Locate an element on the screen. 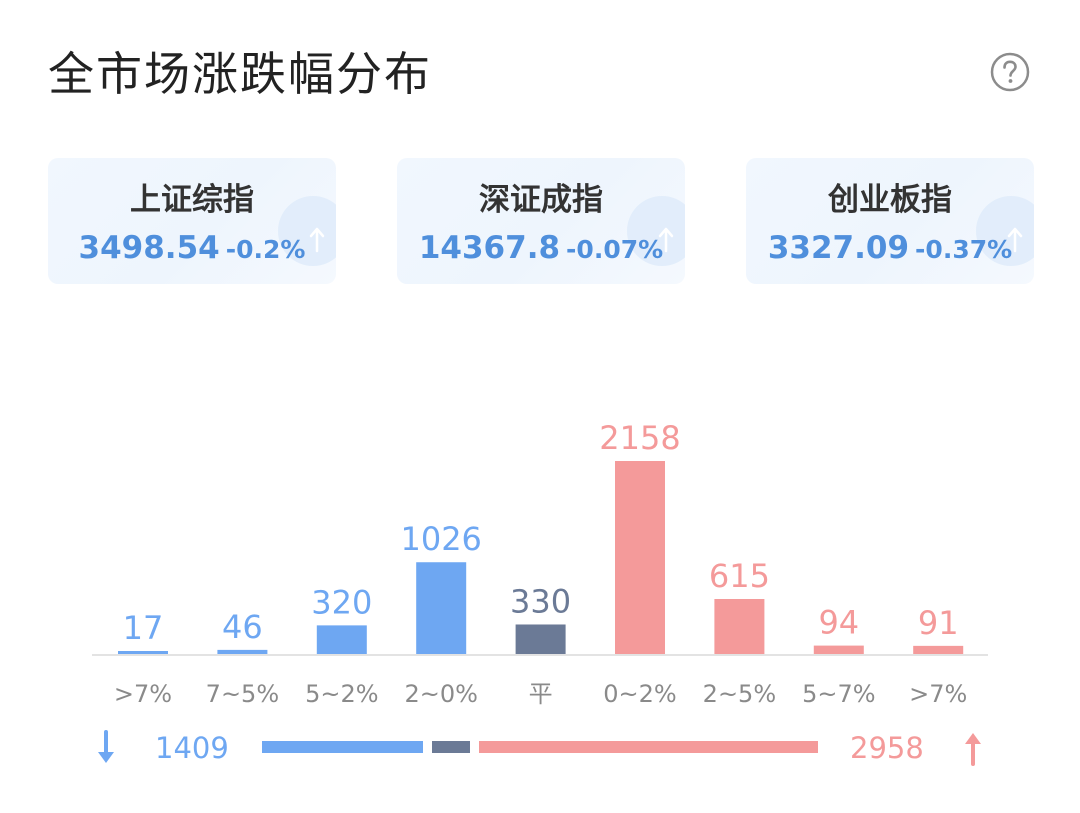  index-value: 14367.8 is located at coordinates (489, 248).